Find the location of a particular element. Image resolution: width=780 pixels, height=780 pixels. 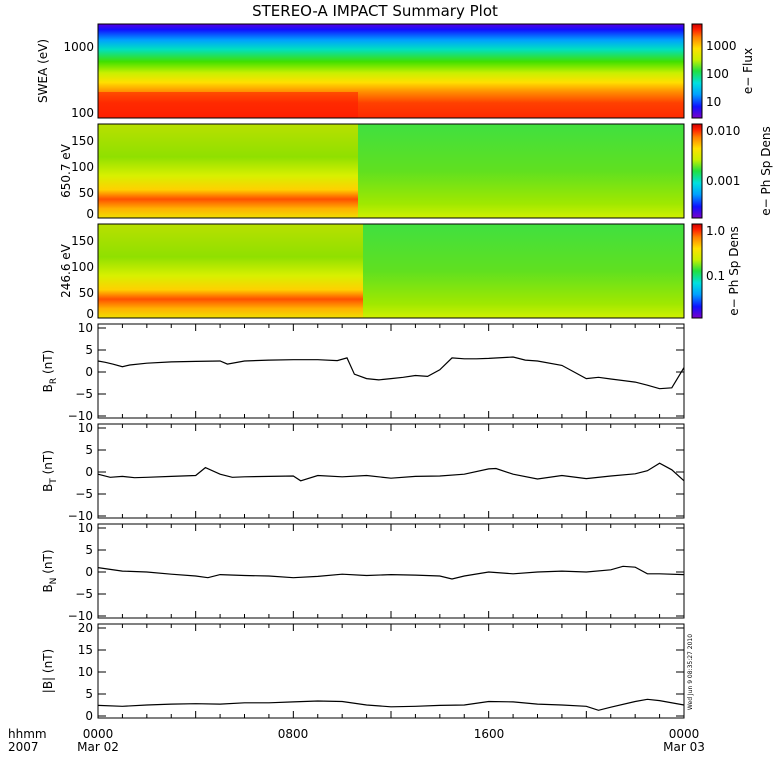

bt-ytick-label: 5 is located at coordinates (89, 450).